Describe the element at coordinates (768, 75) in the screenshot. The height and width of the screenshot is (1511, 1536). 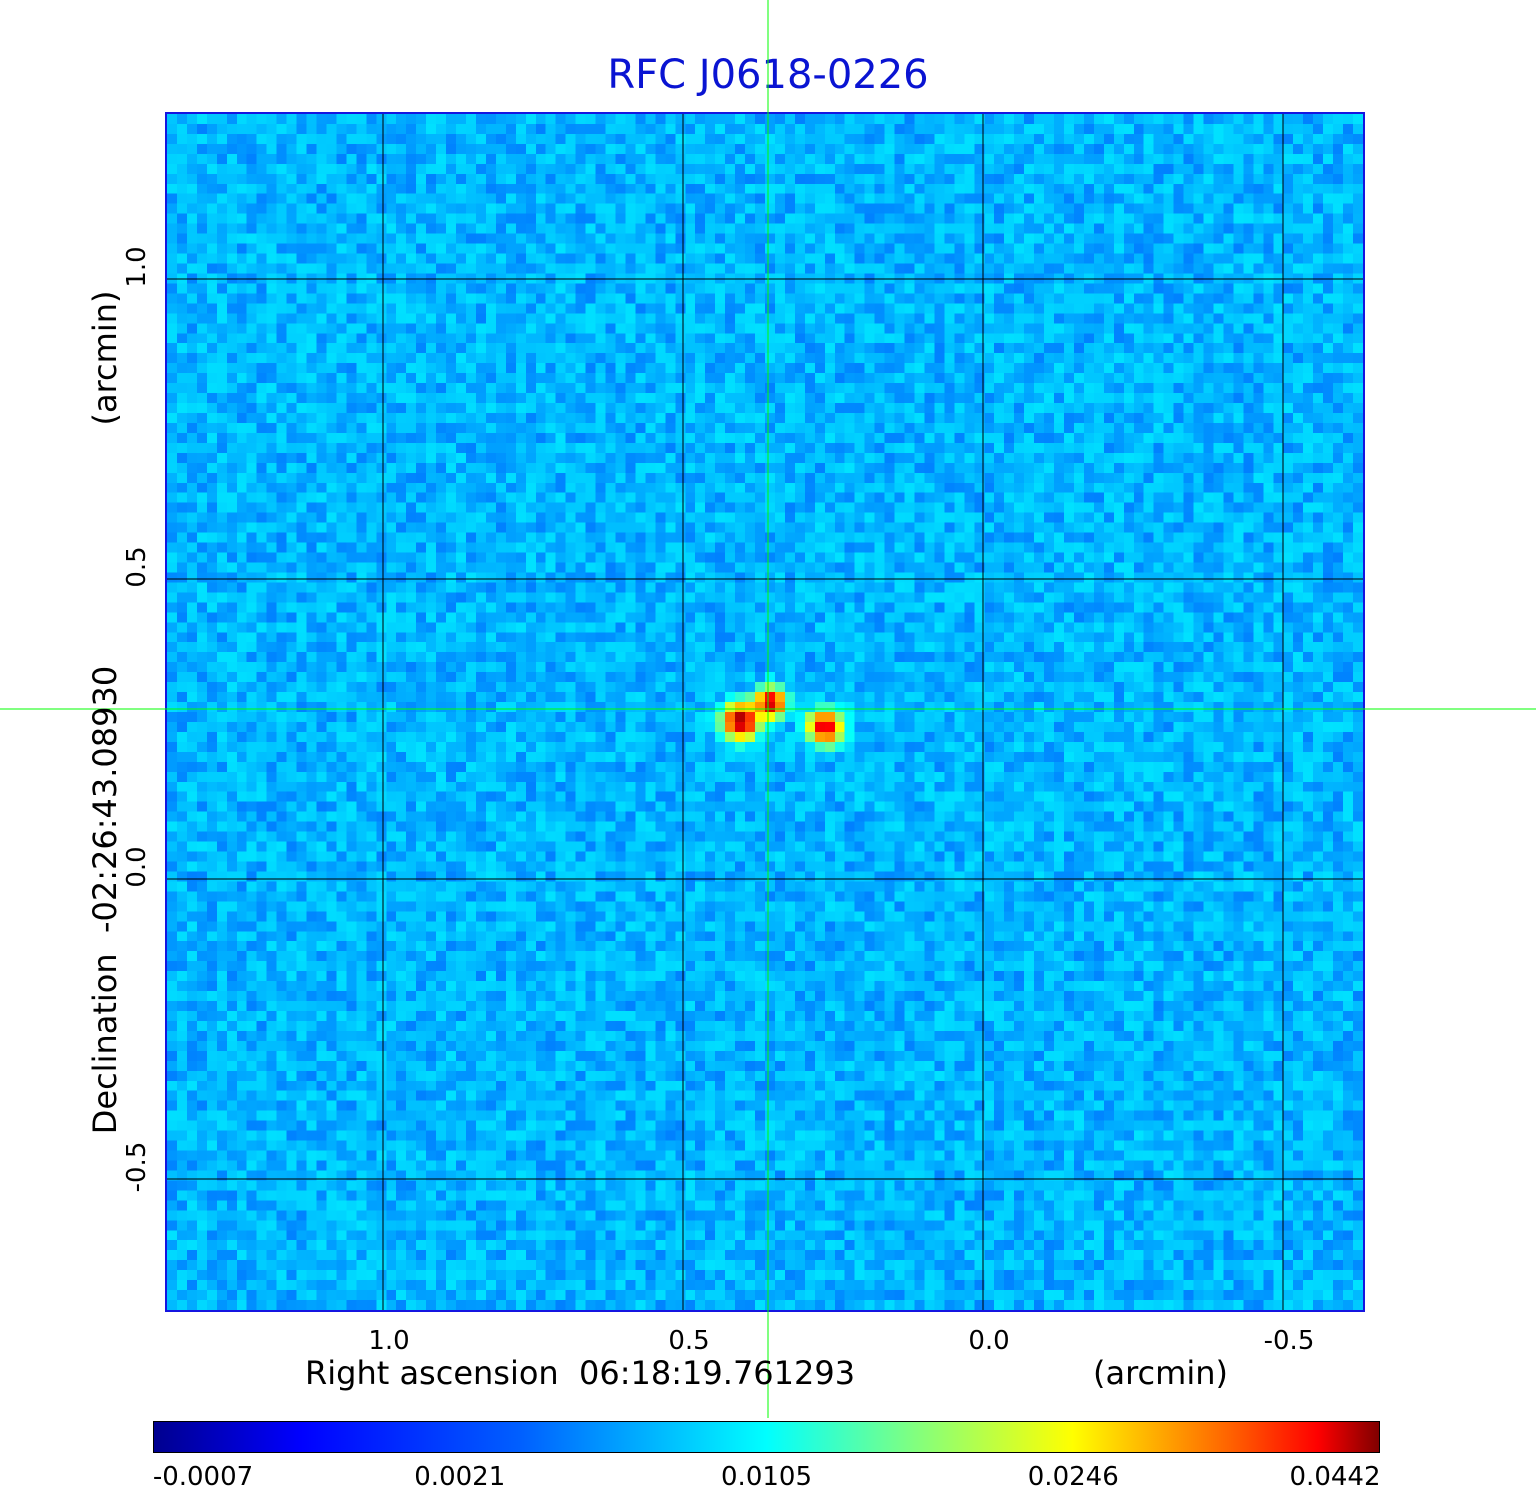
I see `chart-title: RFC J0618-0226` at that location.